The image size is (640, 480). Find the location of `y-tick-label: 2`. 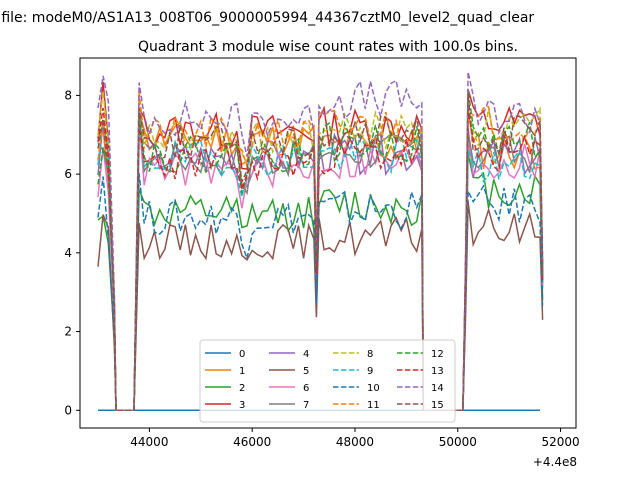

y-tick-label: 2 is located at coordinates (68, 332).